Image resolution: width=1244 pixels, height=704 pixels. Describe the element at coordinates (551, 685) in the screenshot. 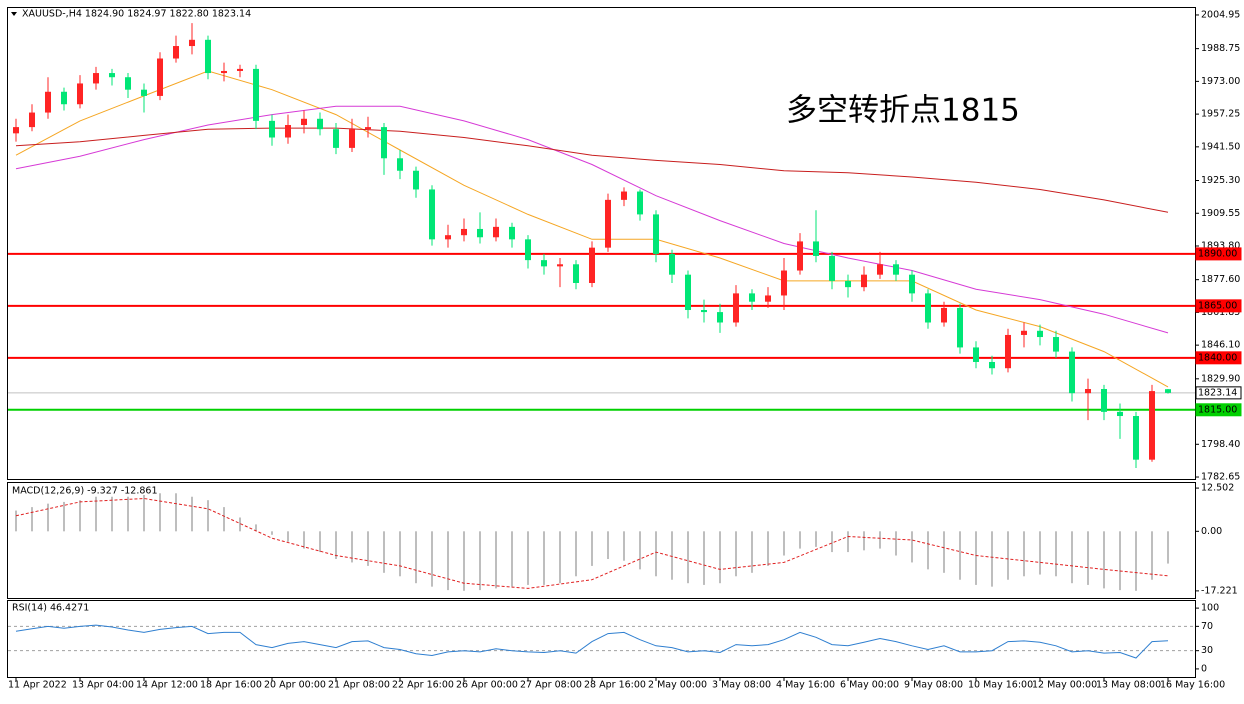

I see `x-tick-label: 27 Apr 08:00` at that location.